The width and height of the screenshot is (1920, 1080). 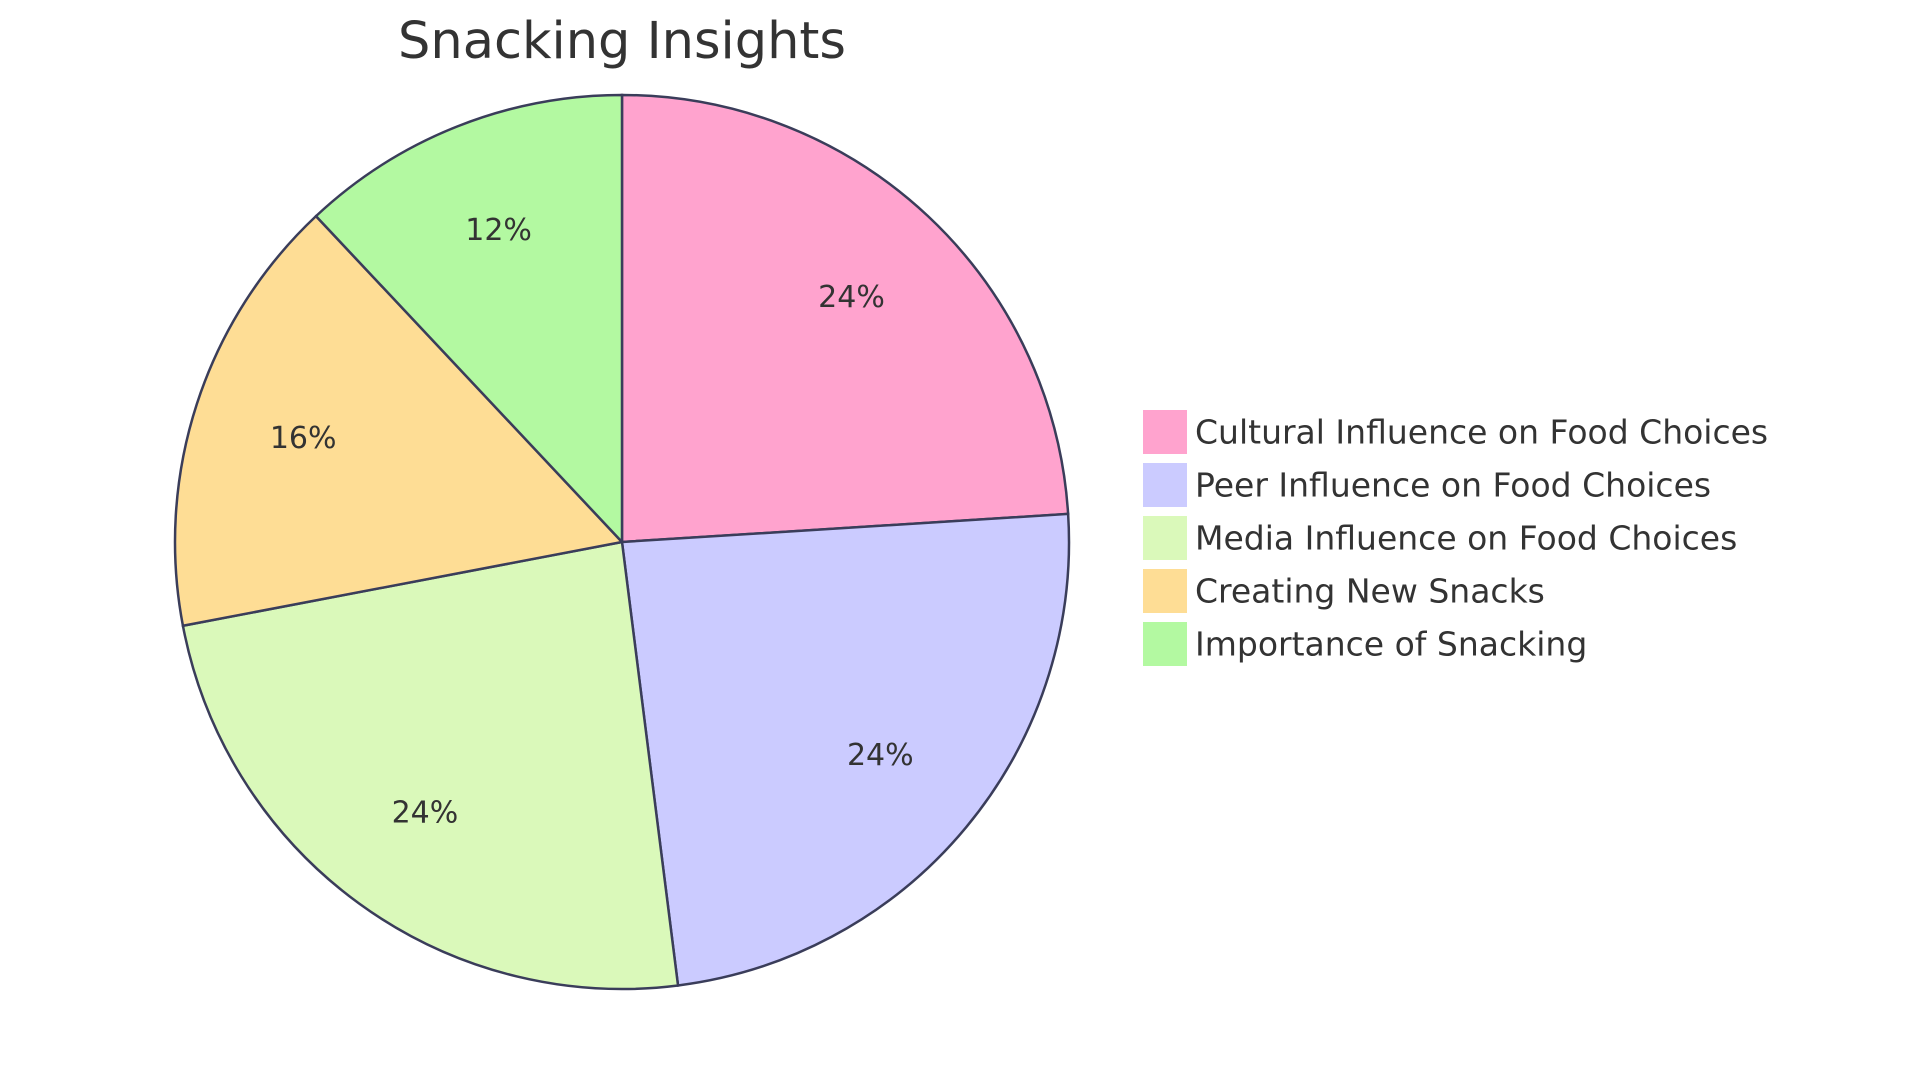 What do you see at coordinates (303, 438) in the screenshot?
I see `slice-percent-label: 16%` at bounding box center [303, 438].